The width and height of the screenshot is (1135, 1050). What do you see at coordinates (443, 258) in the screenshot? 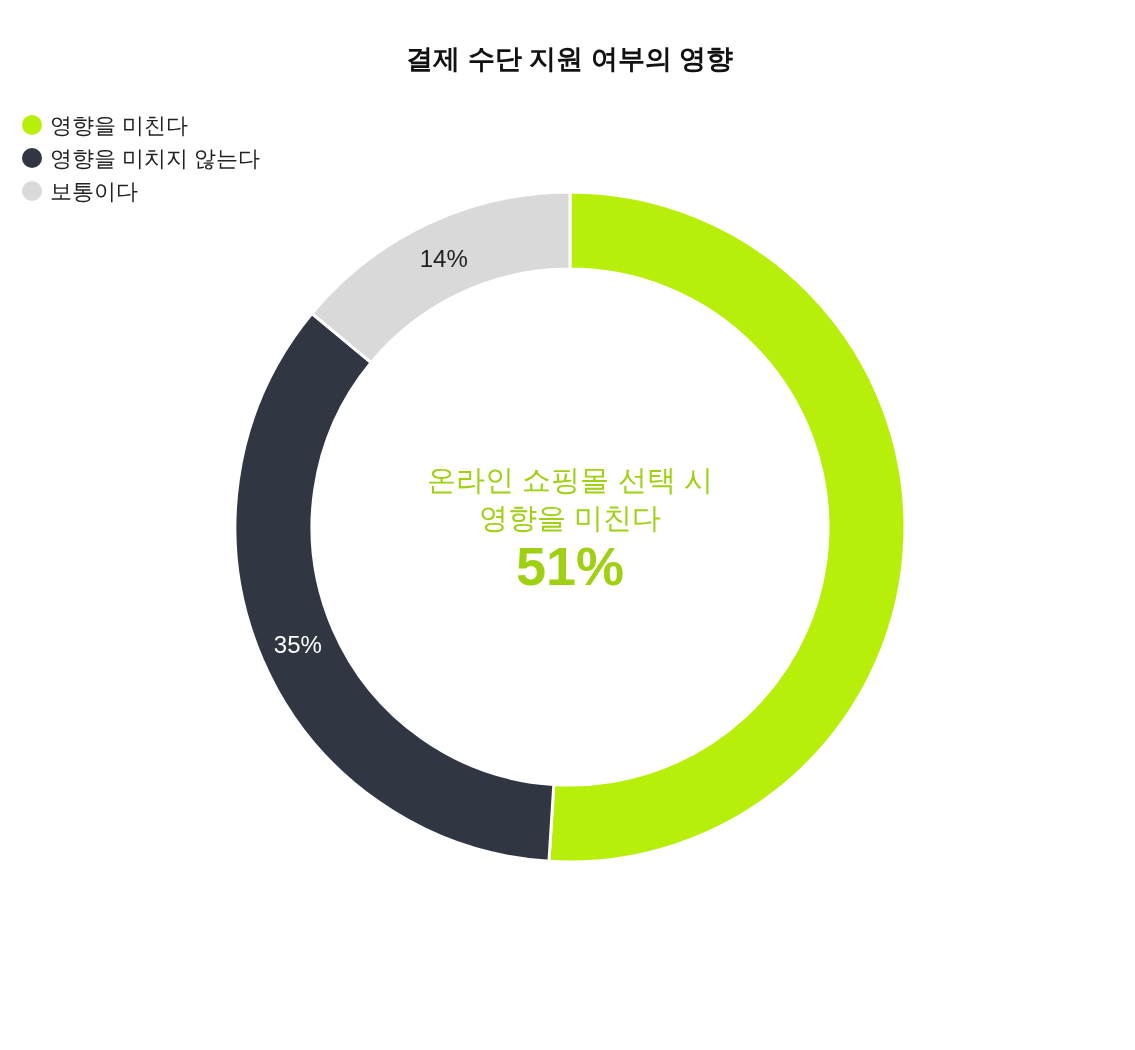
I see `data-label: 14%` at bounding box center [443, 258].